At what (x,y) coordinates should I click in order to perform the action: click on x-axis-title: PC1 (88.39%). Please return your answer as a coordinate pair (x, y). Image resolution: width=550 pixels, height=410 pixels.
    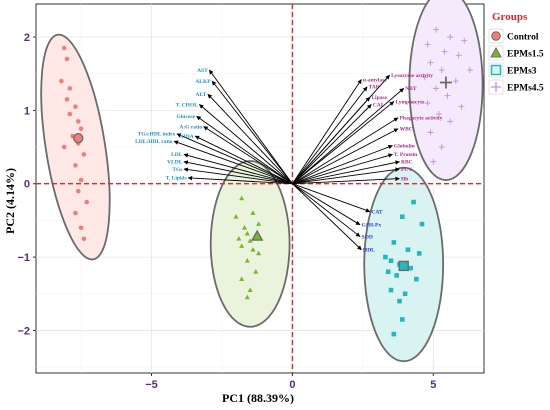
    Looking at the image, I should click on (258, 398).